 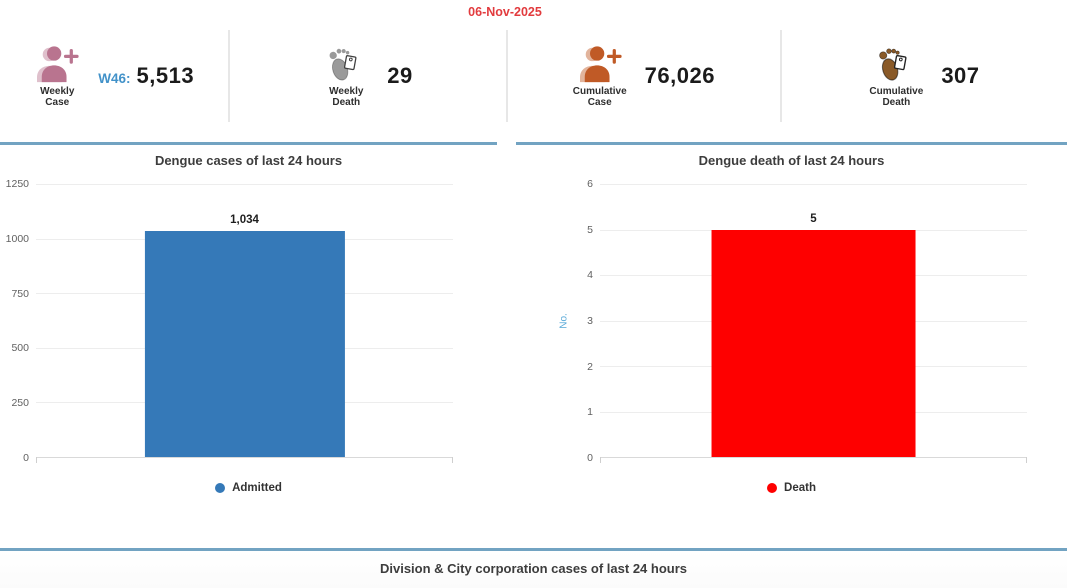 What do you see at coordinates (20, 348) in the screenshot?
I see `y-axis-tick-label: 500` at bounding box center [20, 348].